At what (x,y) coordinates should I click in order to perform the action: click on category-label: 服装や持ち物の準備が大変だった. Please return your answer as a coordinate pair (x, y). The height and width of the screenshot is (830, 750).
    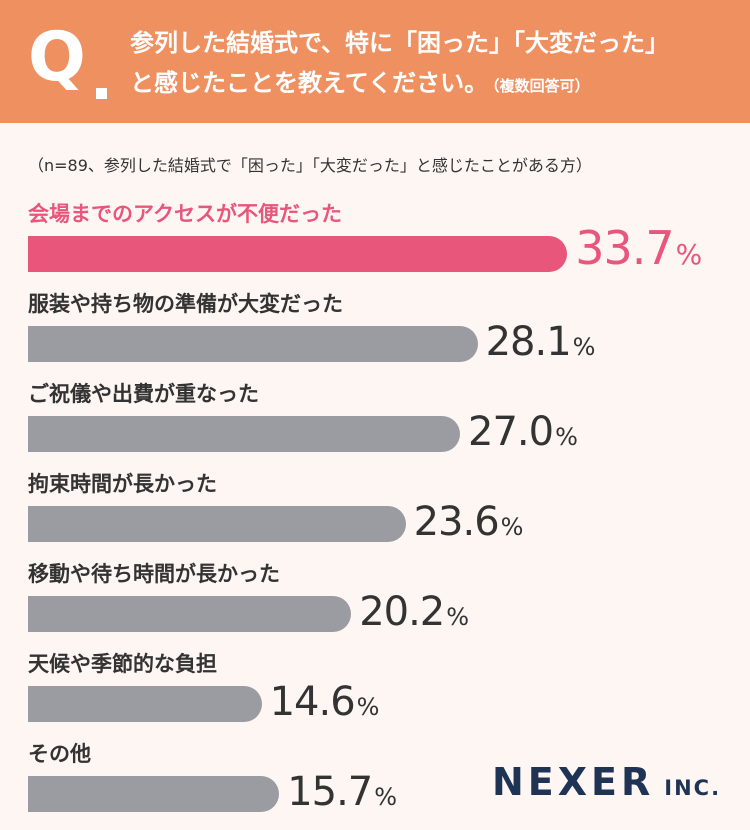
    Looking at the image, I should click on (185, 304).